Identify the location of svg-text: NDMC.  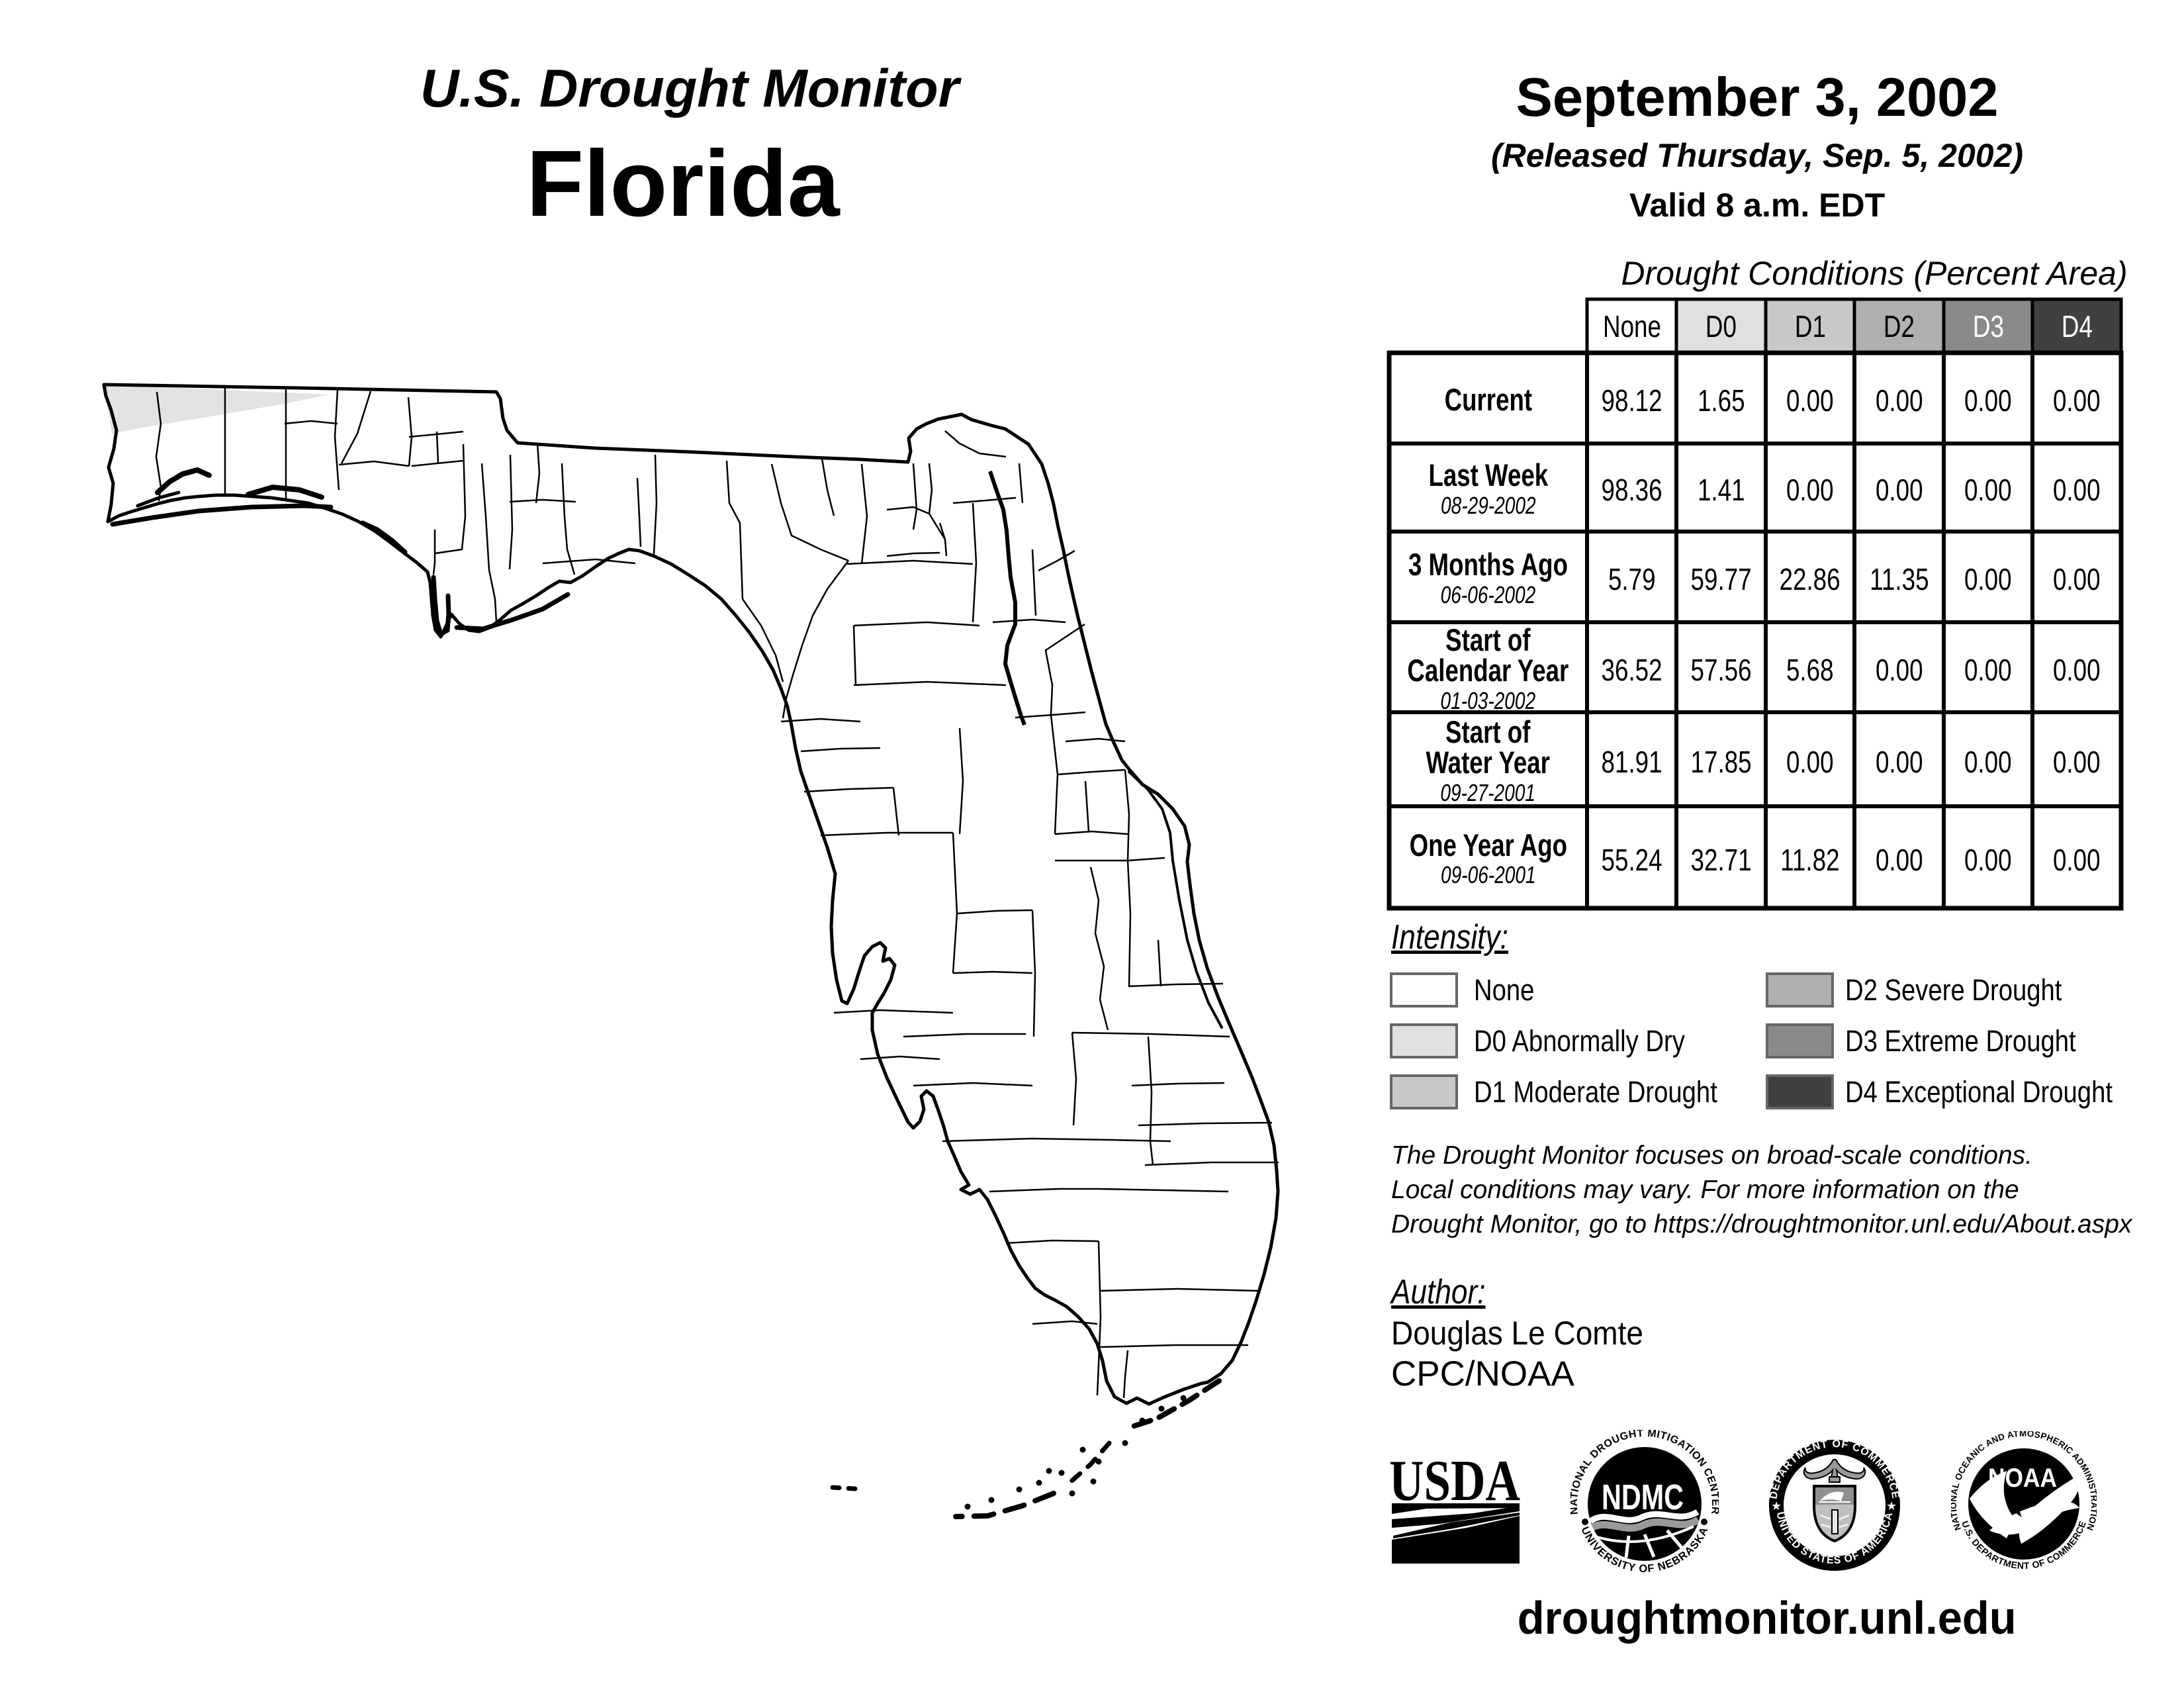
(1643, 1497).